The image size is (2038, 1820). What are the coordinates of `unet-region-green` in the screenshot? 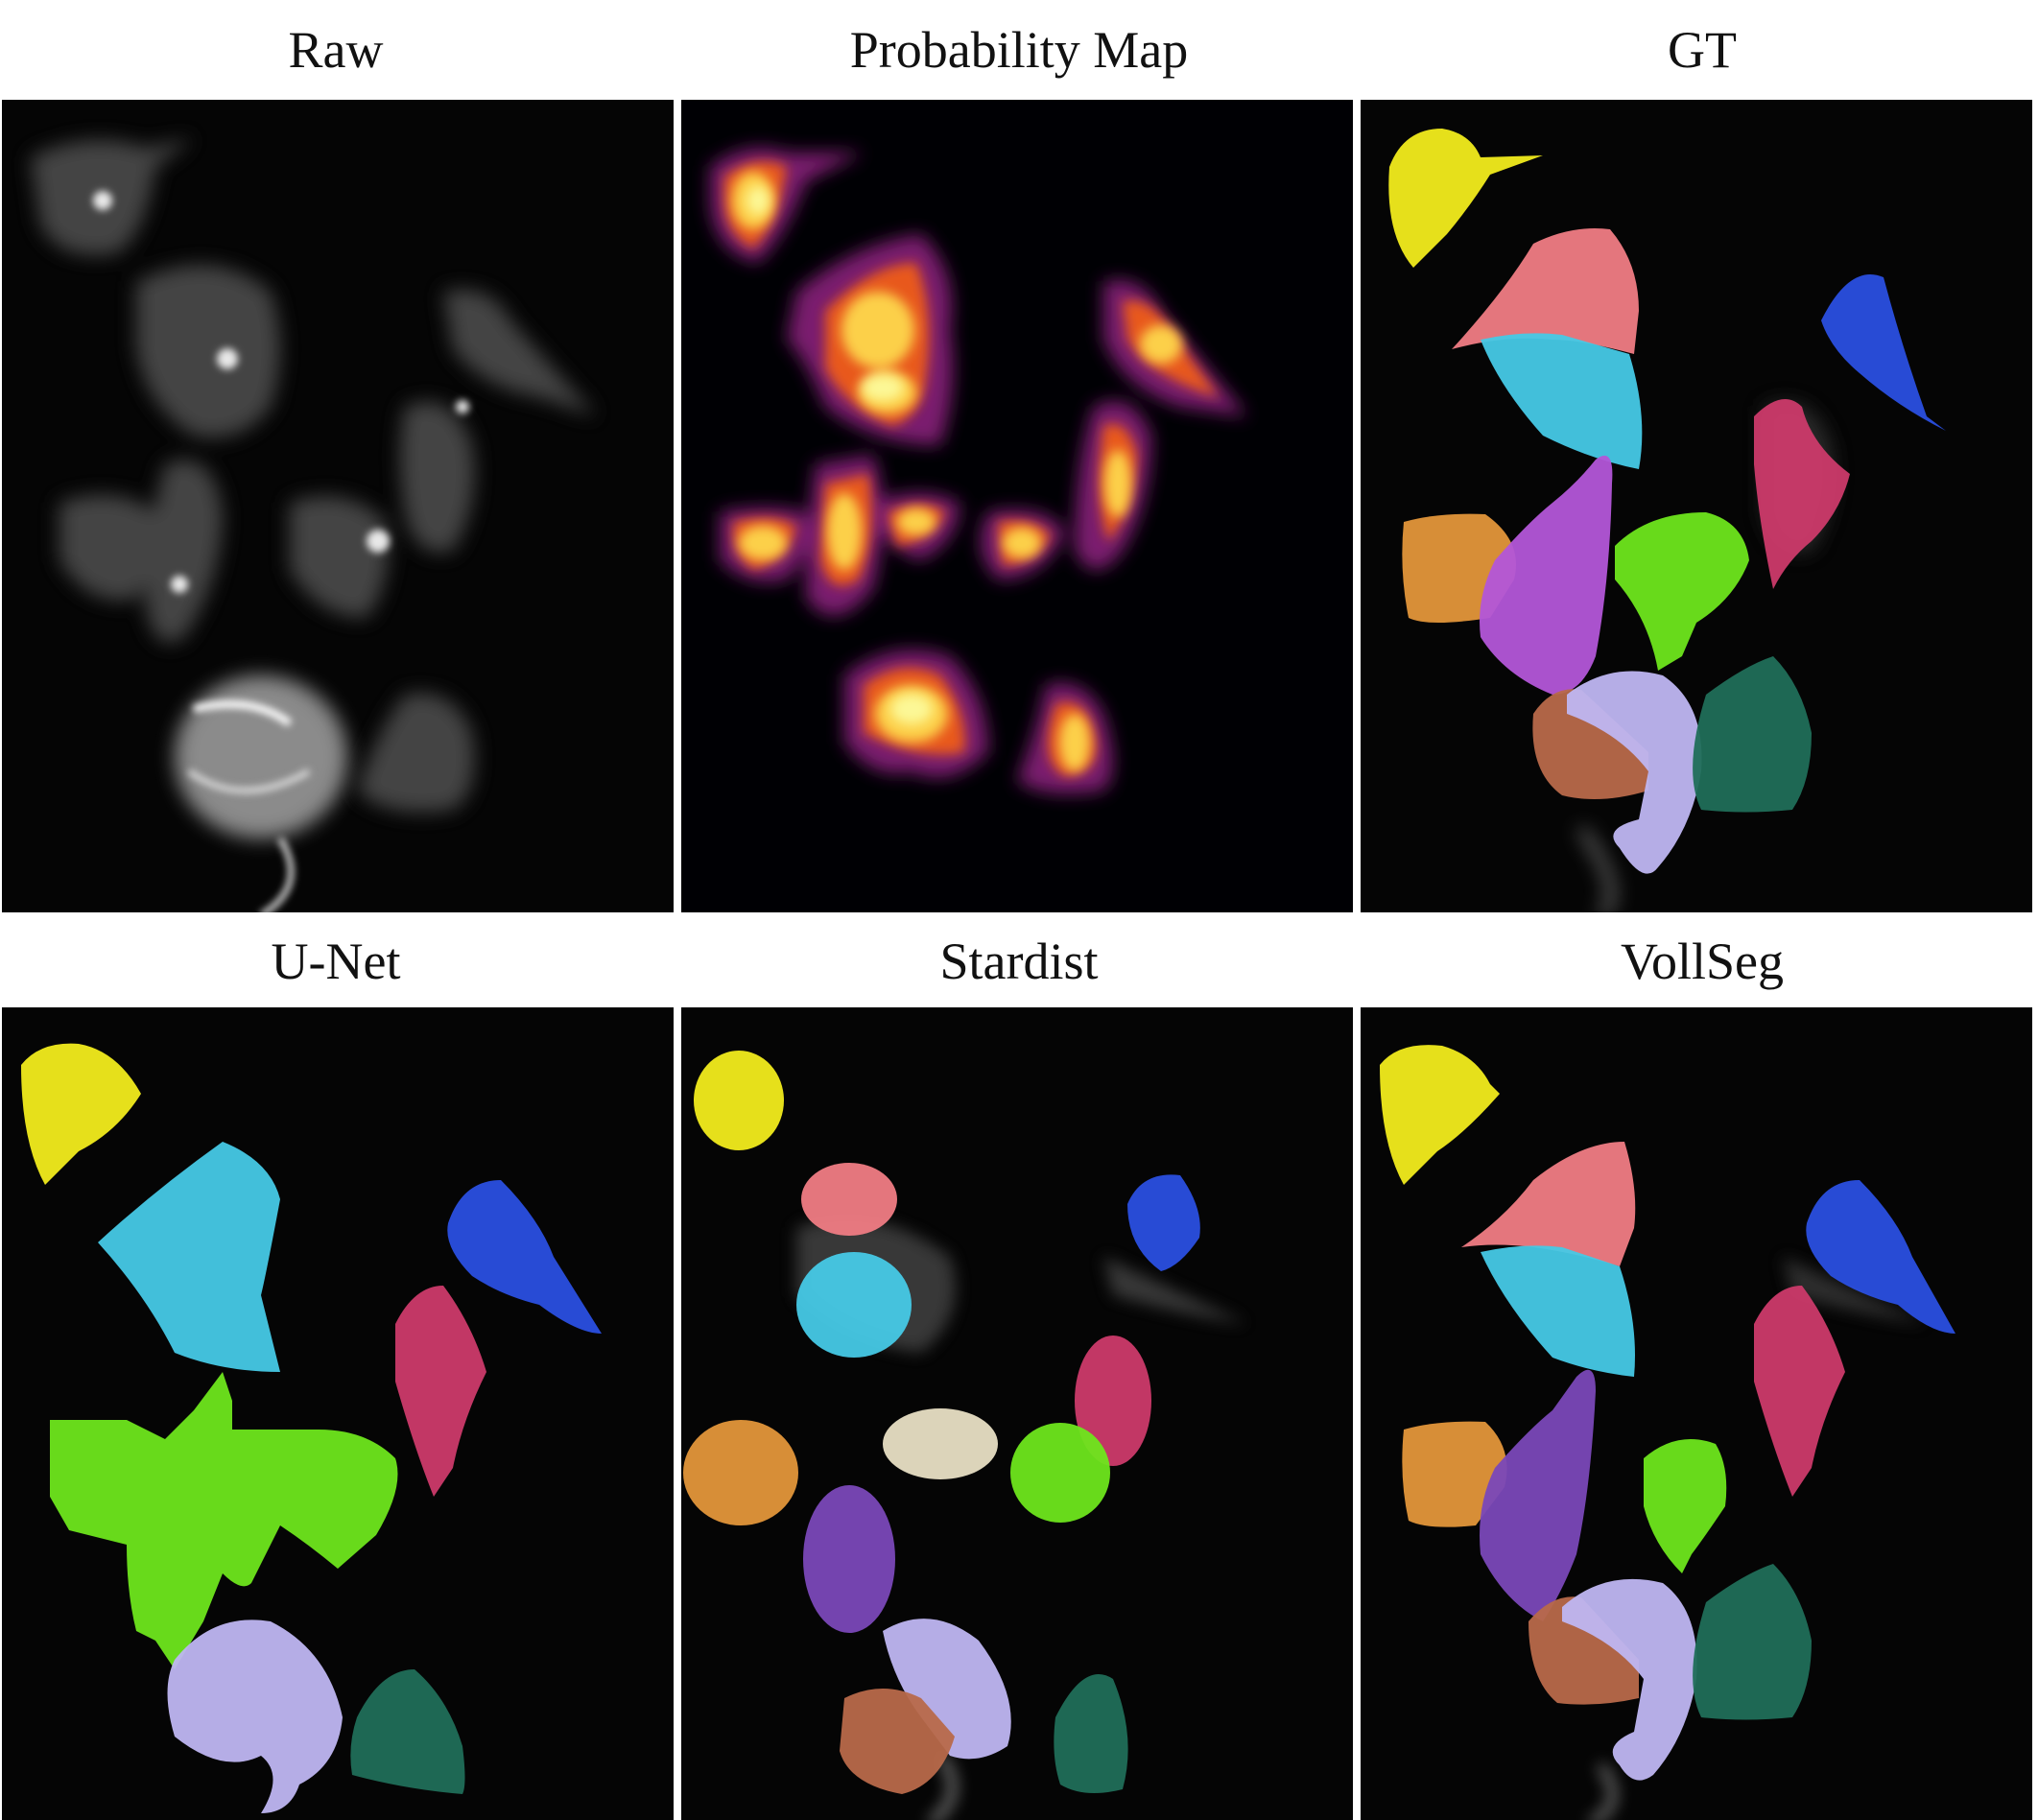 It's located at (224, 1521).